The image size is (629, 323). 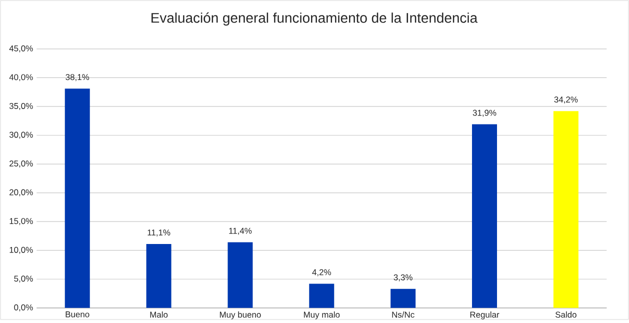 What do you see at coordinates (315, 19) in the screenshot?
I see `chart-title: Evaluación general funcionamiento de la Intendencia` at bounding box center [315, 19].